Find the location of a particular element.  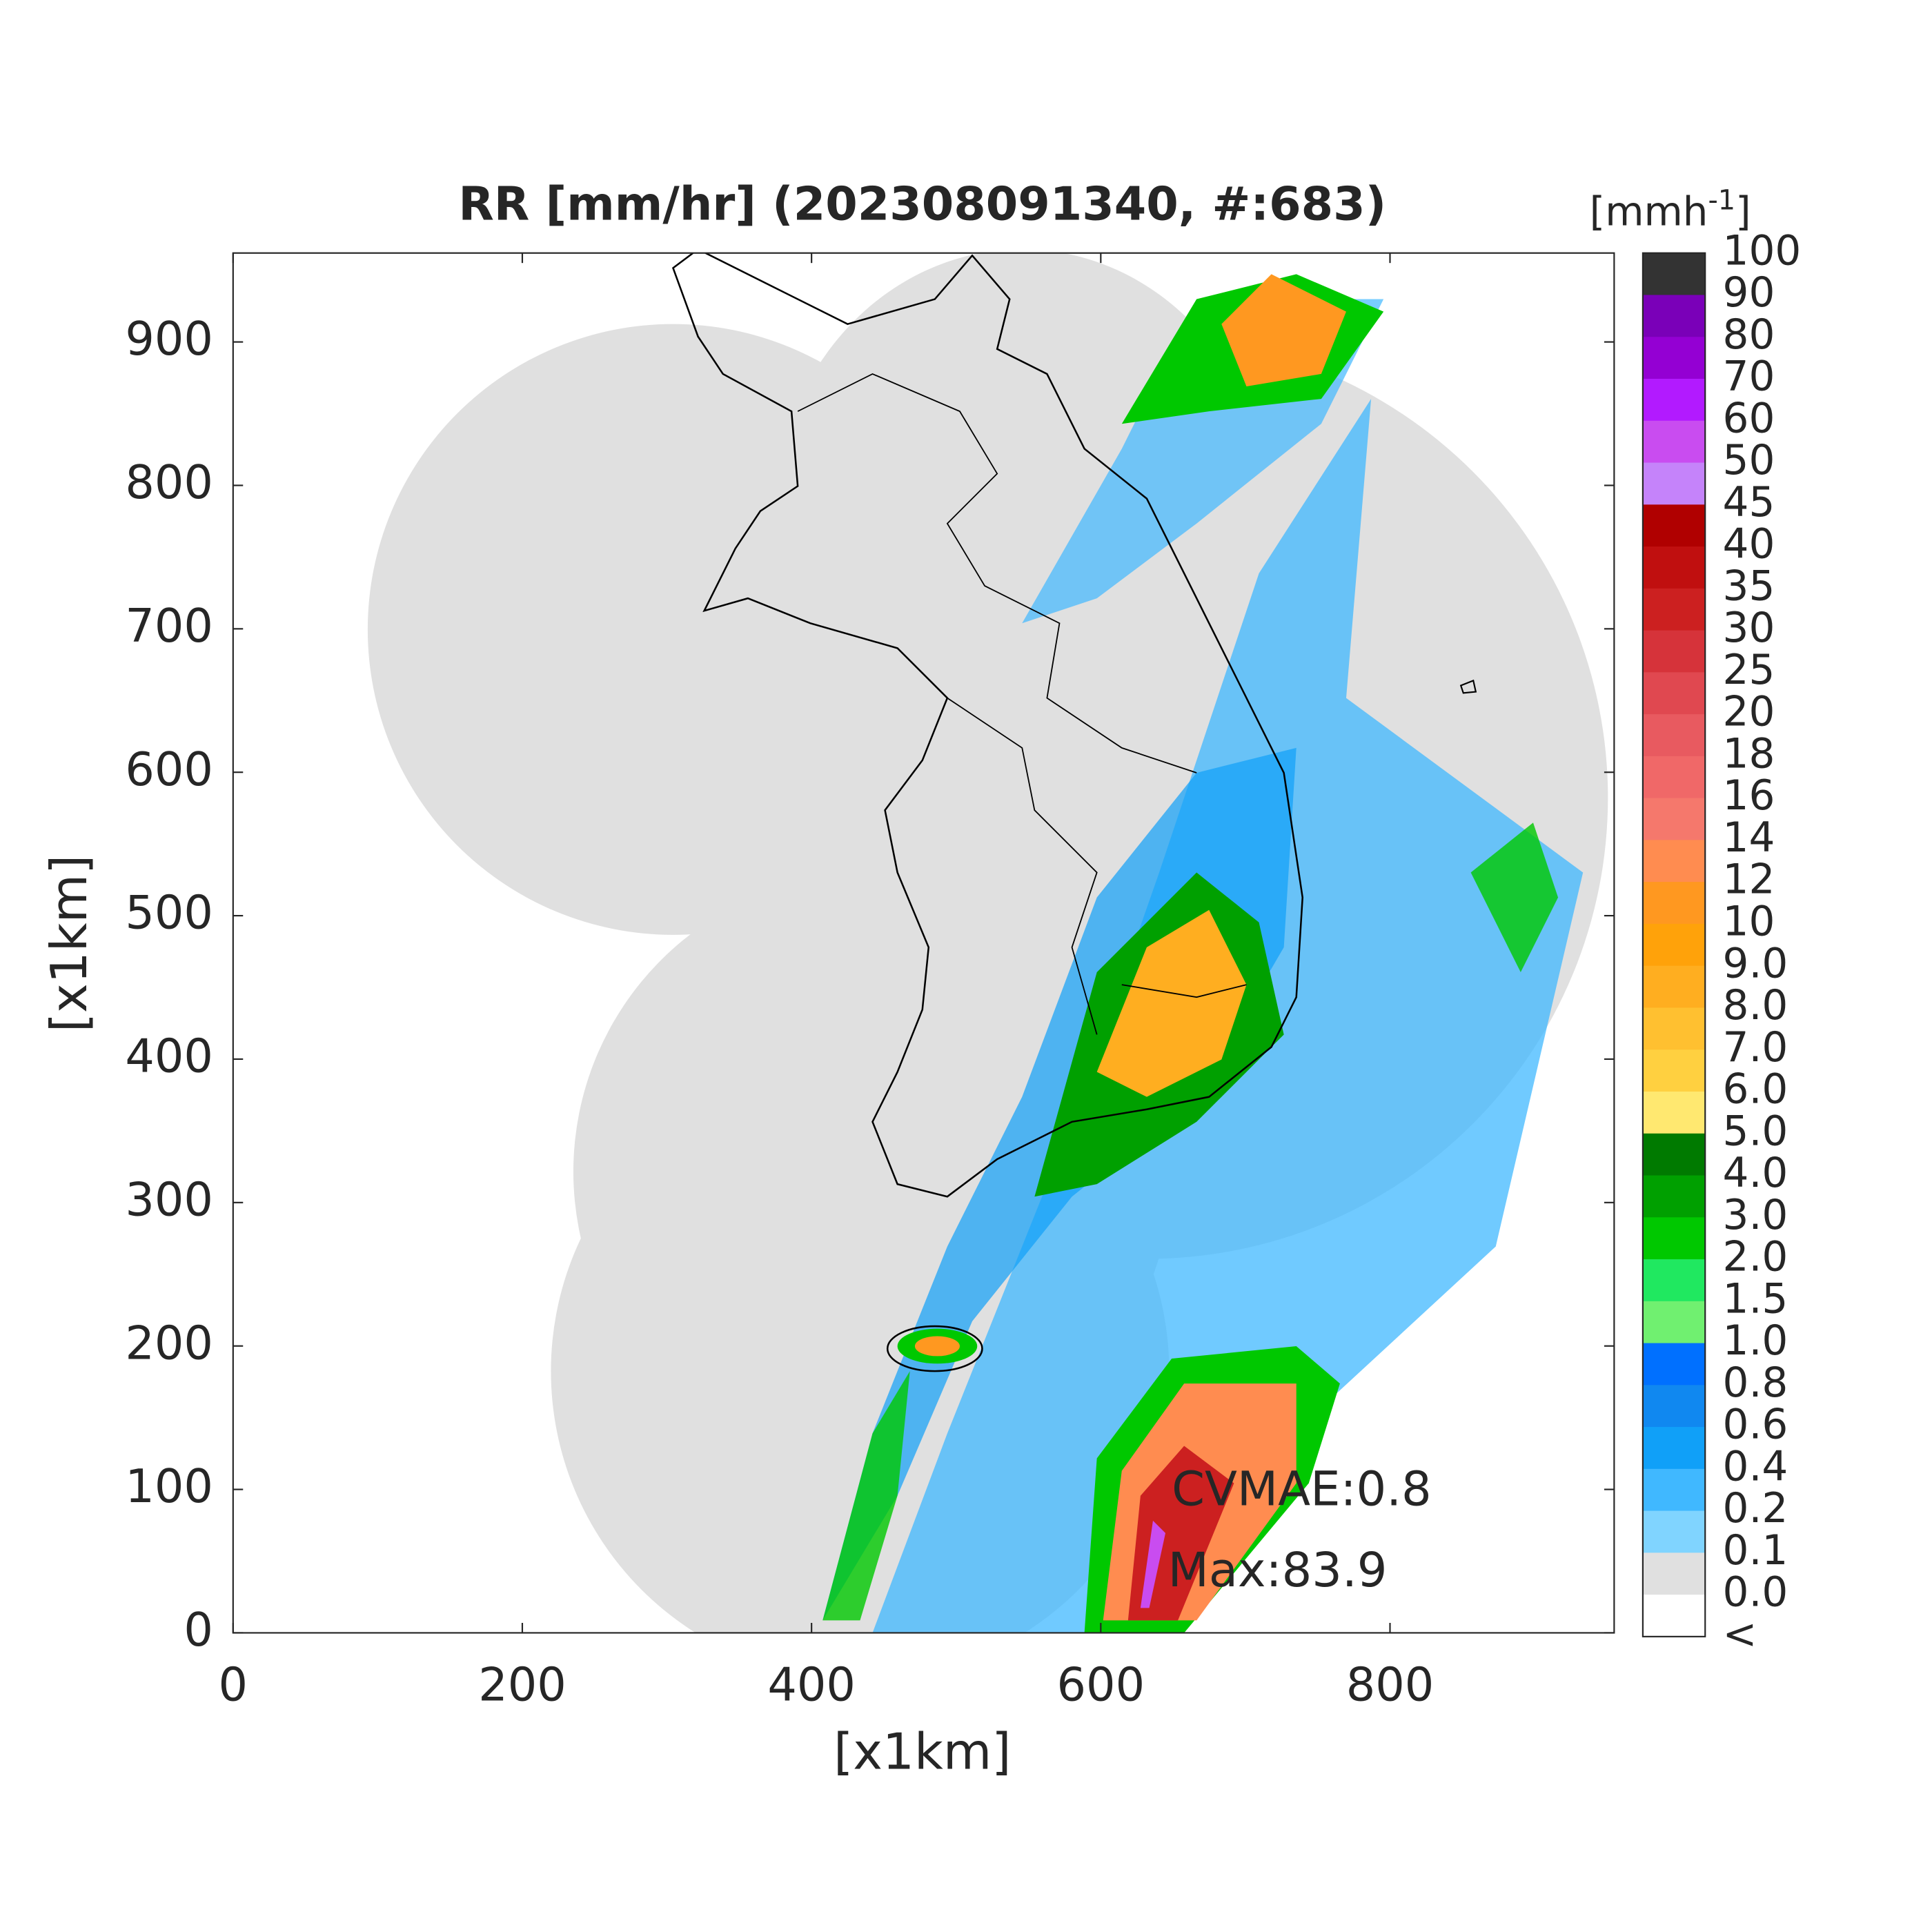

colorbar-label: 80 is located at coordinates (1749, 335).